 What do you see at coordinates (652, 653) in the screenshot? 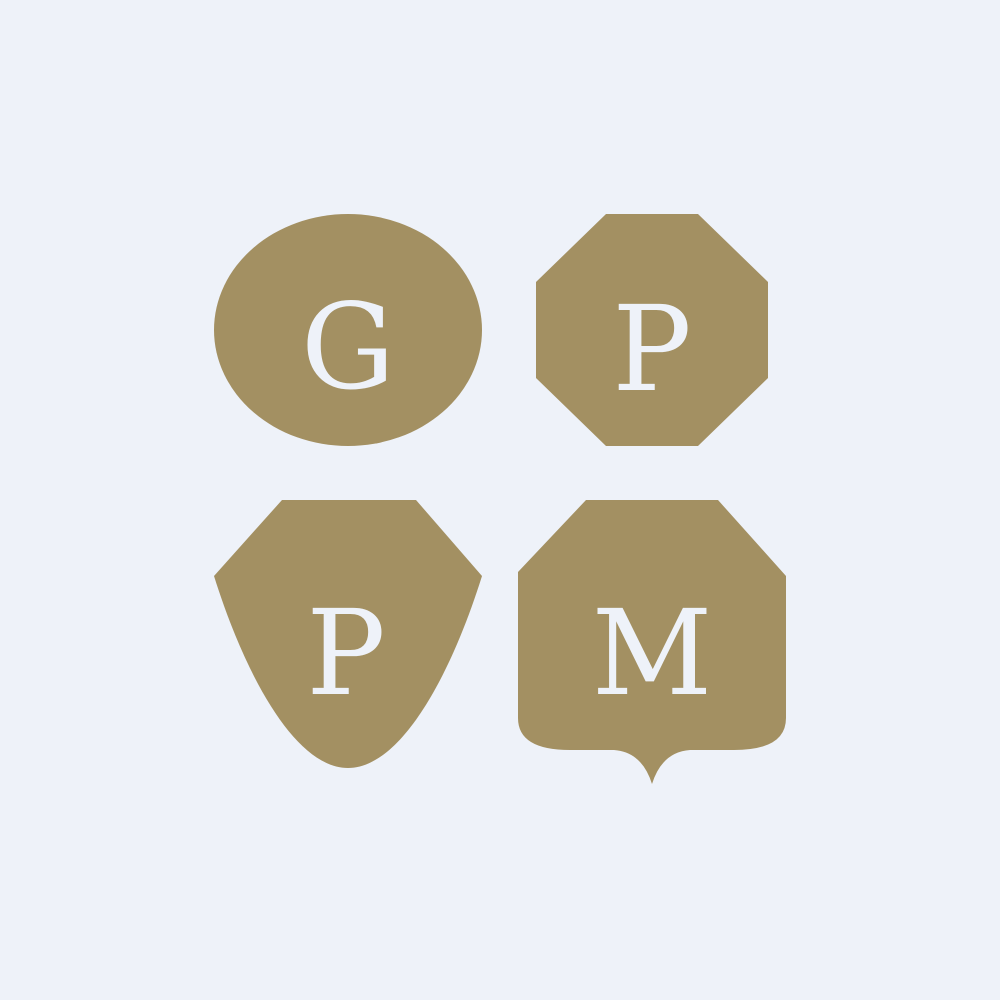
I see `badge-letter-m: M` at bounding box center [652, 653].